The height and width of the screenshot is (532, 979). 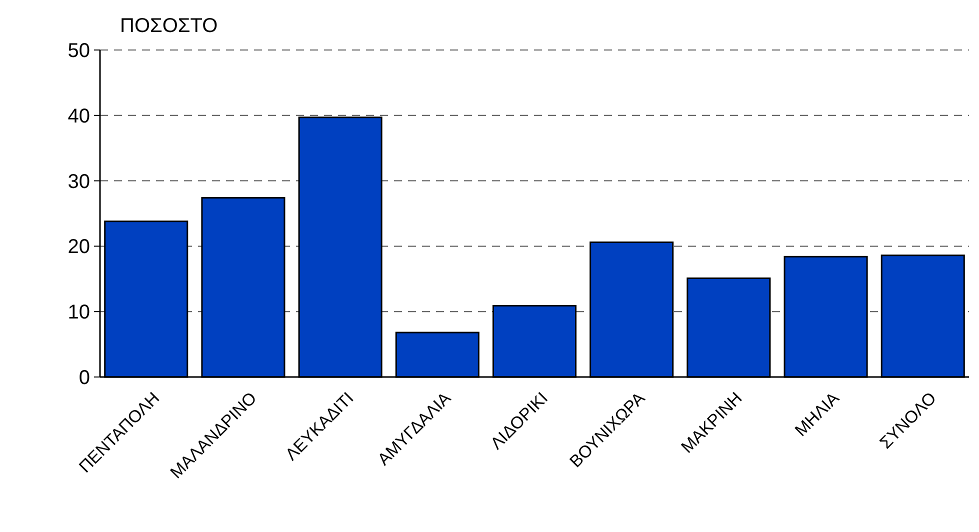 What do you see at coordinates (79, 247) in the screenshot?
I see `y-tick-label: 20` at bounding box center [79, 247].